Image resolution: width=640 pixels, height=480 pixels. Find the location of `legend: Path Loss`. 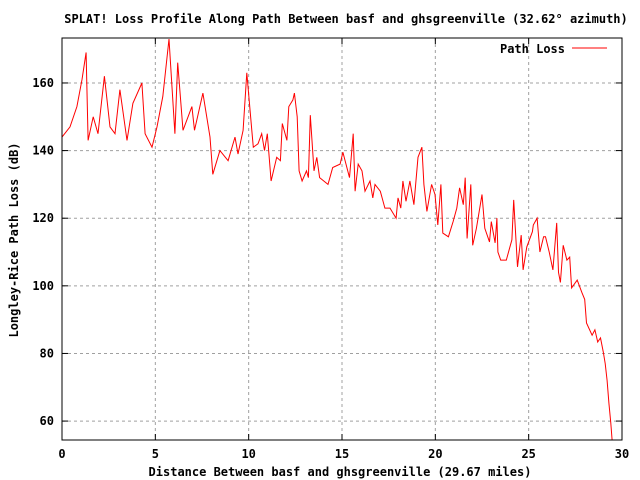

legend: Path Loss is located at coordinates (553, 49).